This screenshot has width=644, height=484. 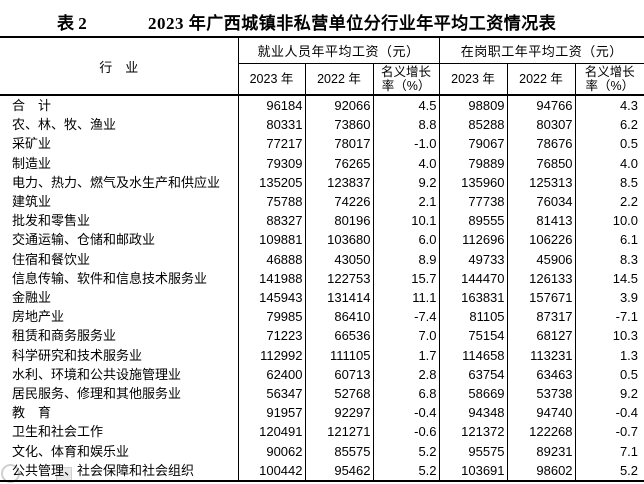 What do you see at coordinates (119, 163) in the screenshot?
I see `industry-cell: 制造业` at bounding box center [119, 163].